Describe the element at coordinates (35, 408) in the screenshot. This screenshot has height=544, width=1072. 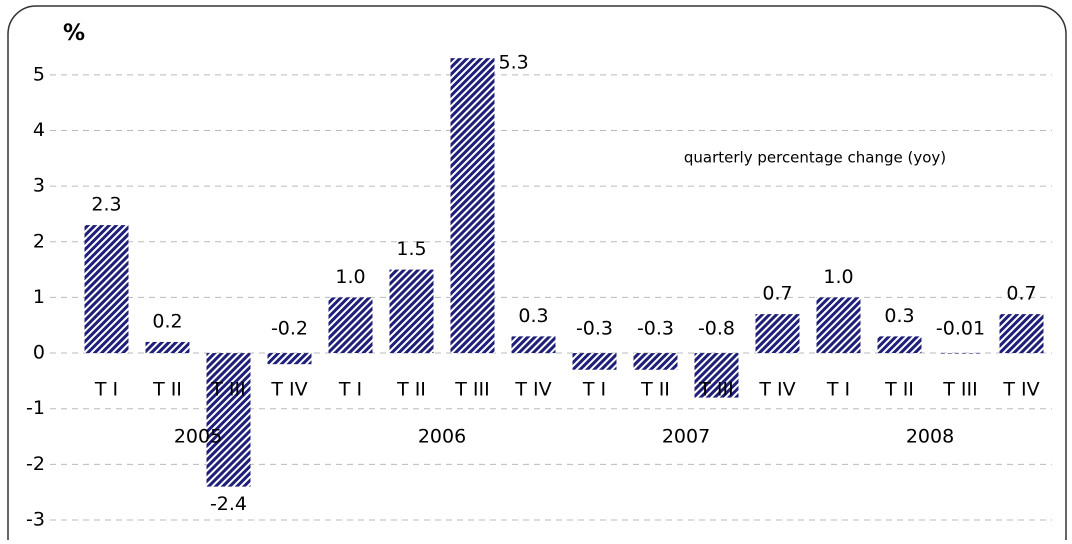
I see `y-tick-label: -1` at that location.